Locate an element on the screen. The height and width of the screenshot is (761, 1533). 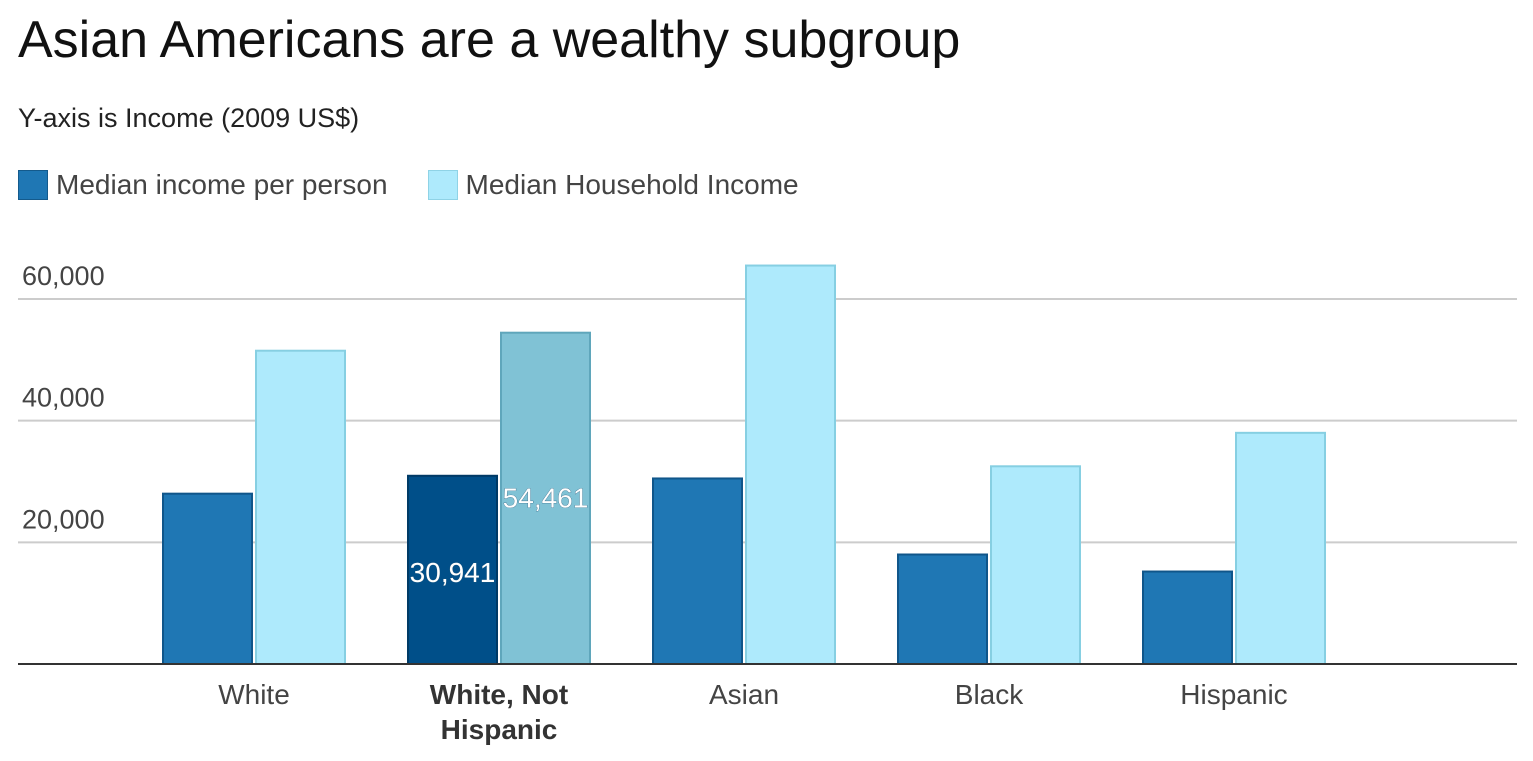
legend-label-per-person: Median income per person is located at coordinates (222, 184).